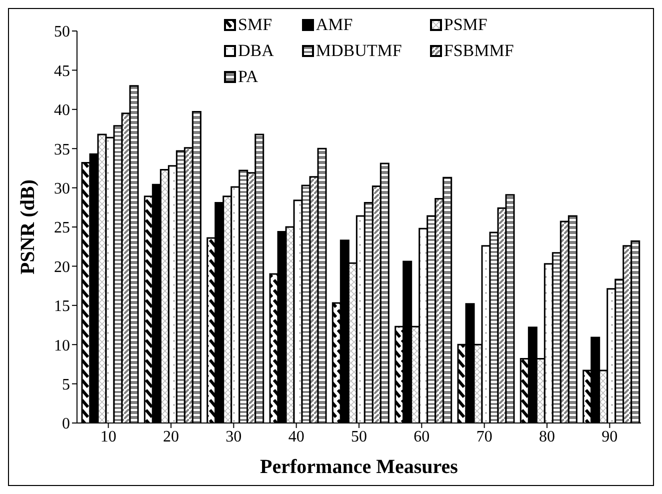  I want to click on y-tick-label: 5, so click(66, 385).